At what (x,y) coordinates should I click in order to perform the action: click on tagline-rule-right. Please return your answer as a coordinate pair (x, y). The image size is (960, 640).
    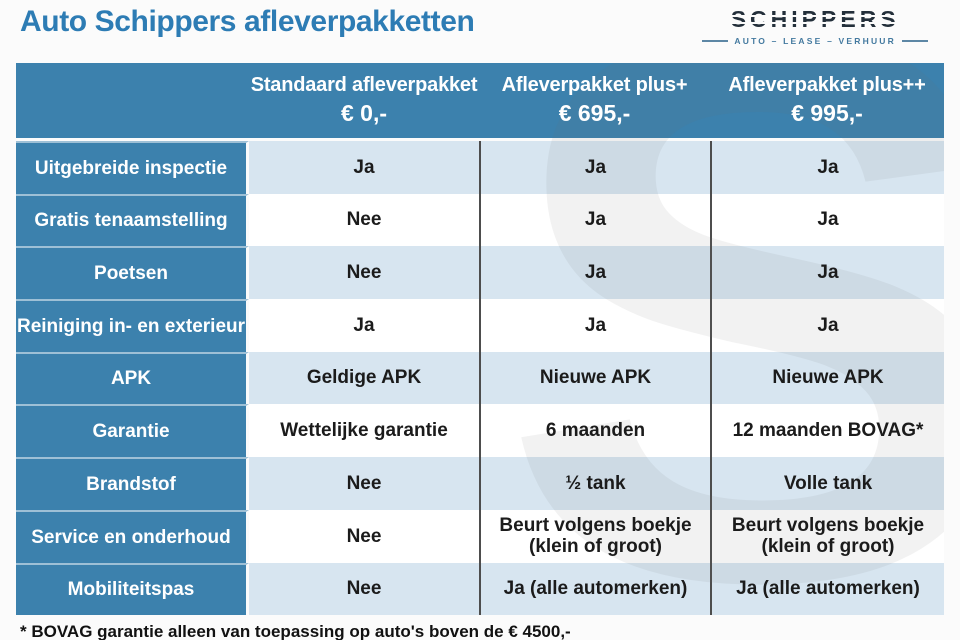
    Looking at the image, I should click on (915, 41).